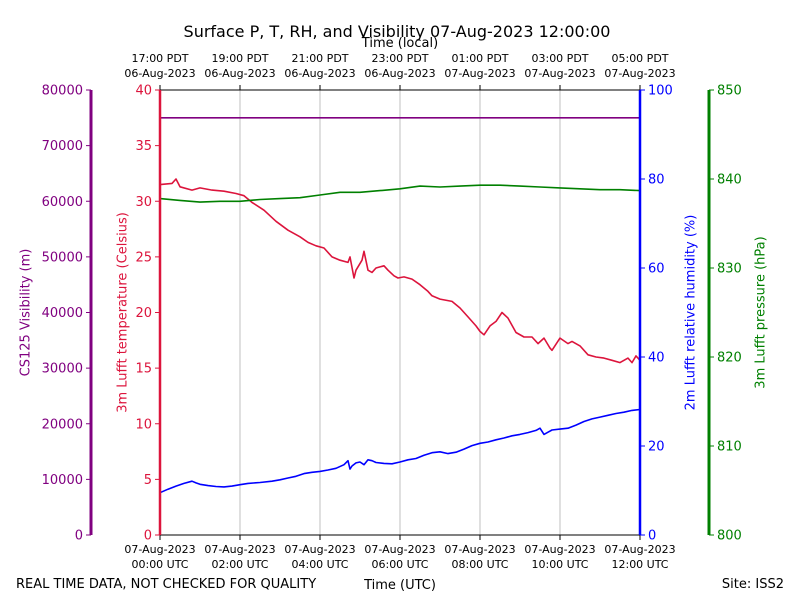  Describe the element at coordinates (143, 257) in the screenshot. I see `temperature-tick-label: 25` at that location.